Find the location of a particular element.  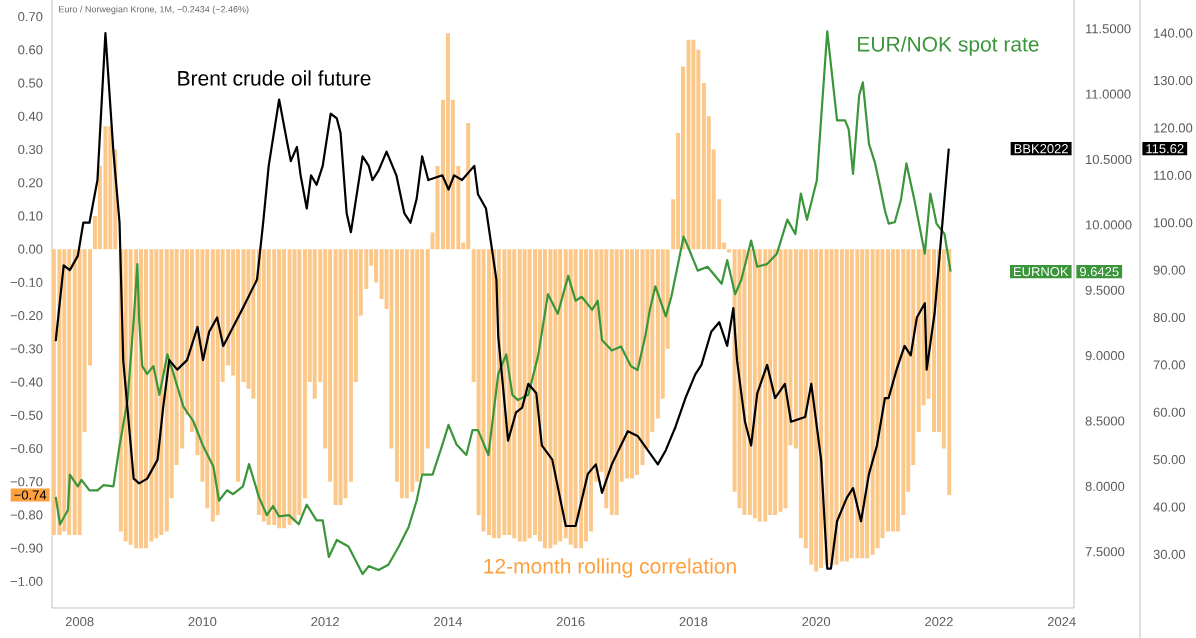

series-label: 12-month rolling correlation is located at coordinates (610, 568).